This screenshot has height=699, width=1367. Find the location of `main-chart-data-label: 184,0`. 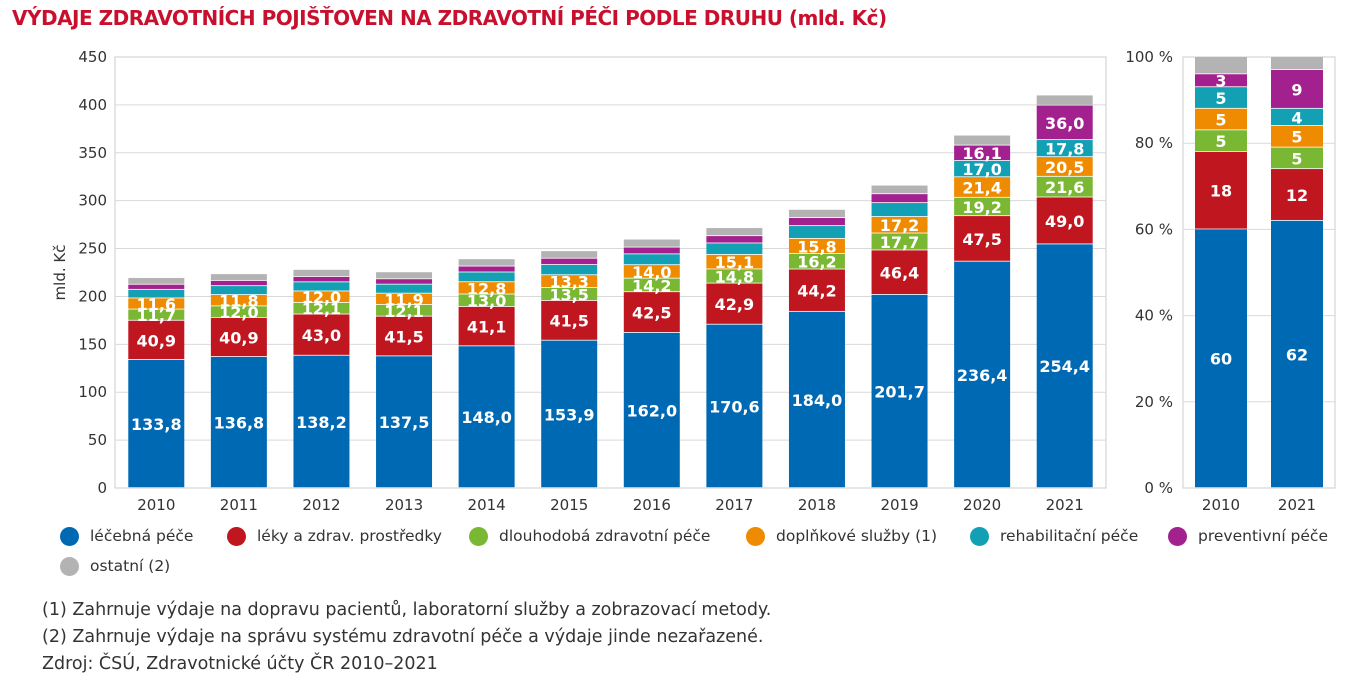

main-chart-data-label: 184,0 is located at coordinates (817, 400).